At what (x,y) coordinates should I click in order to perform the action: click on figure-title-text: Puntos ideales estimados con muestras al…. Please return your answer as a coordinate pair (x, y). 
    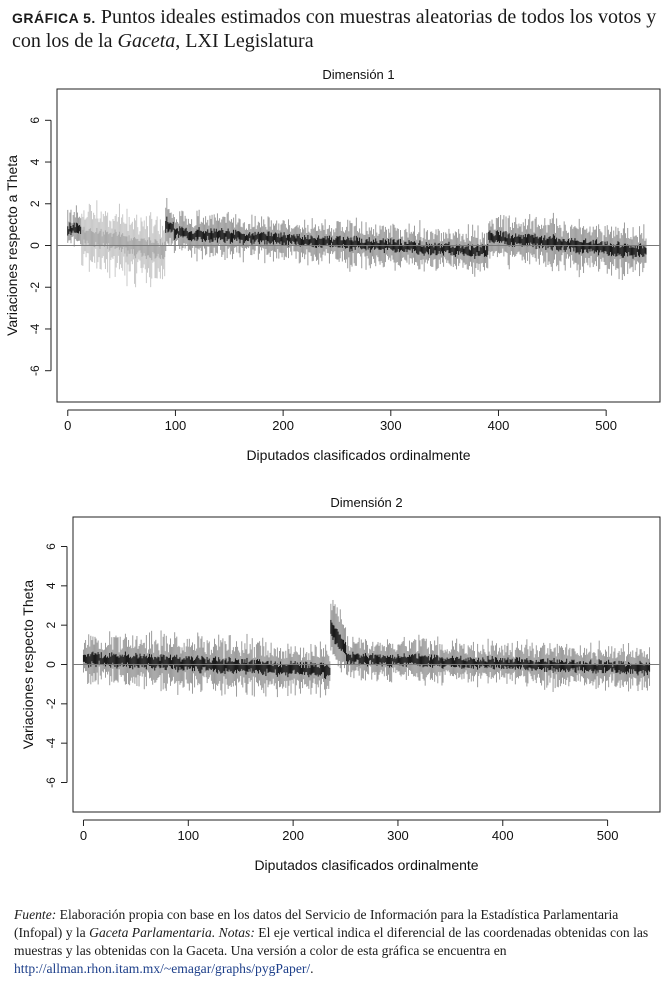
    Looking at the image, I should click on (334, 29).